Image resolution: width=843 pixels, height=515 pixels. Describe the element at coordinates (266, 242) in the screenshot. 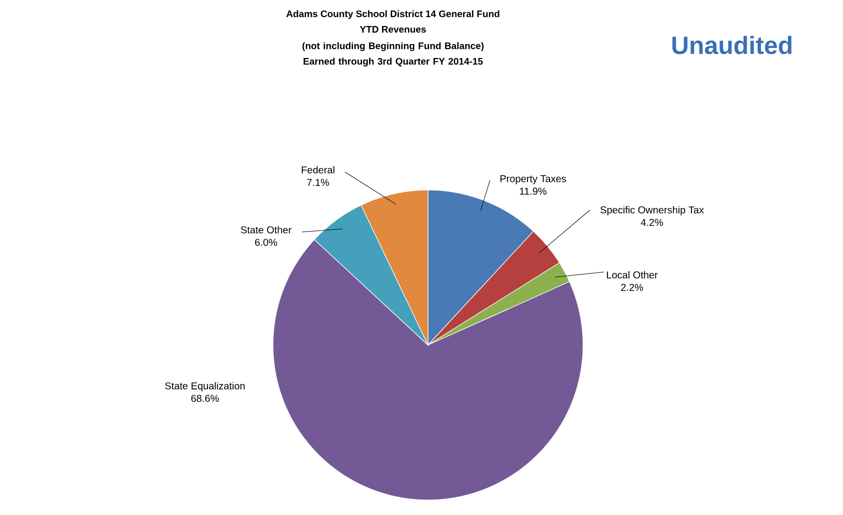

I see `data-label: 6.0%` at that location.